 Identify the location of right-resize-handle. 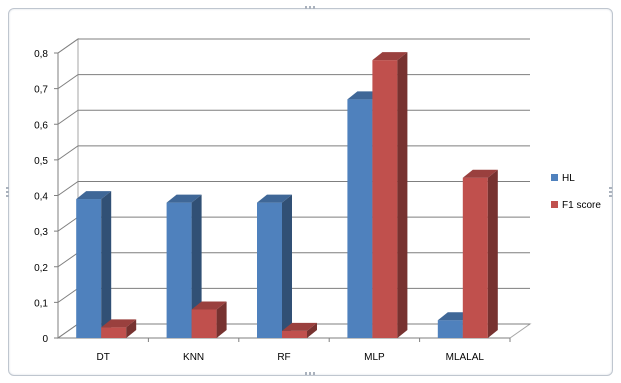
(610, 191).